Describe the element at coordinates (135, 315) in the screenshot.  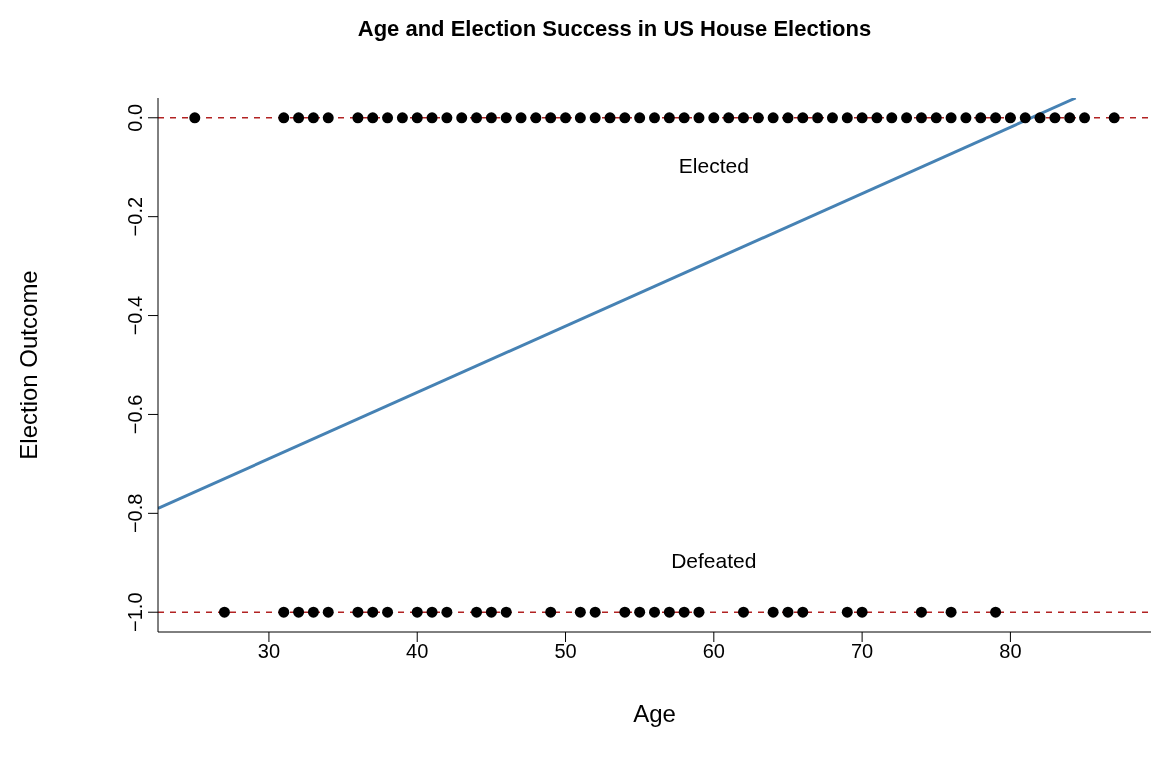
I see `y-tick-label: −0.4` at that location.